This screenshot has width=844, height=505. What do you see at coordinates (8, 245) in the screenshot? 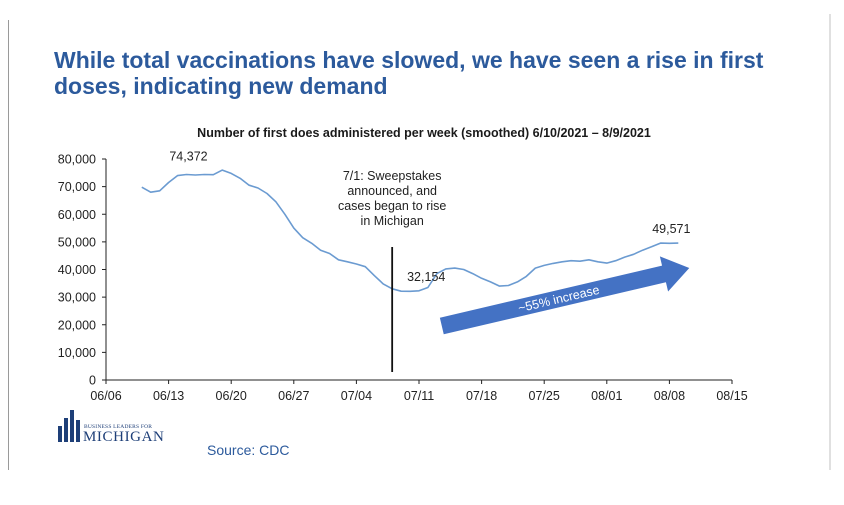
I see `frame-left-edge` at bounding box center [8, 245].